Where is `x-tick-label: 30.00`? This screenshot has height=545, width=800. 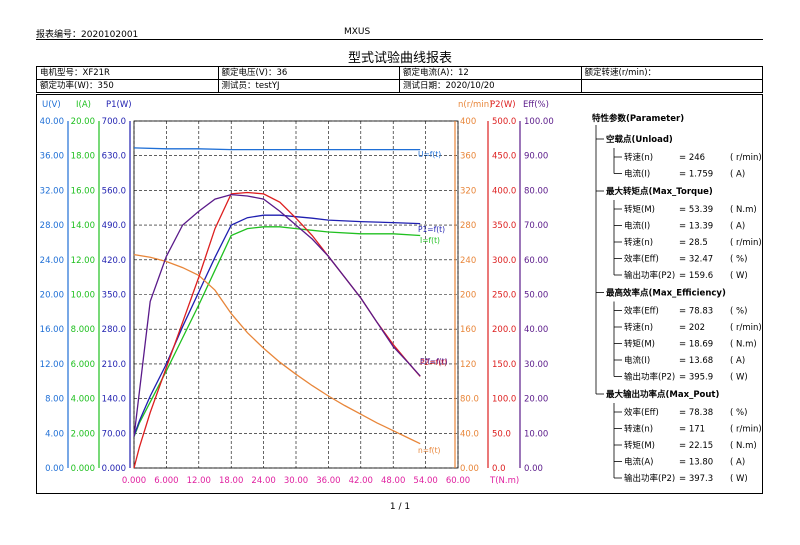
x-tick-label: 30.00 is located at coordinates (296, 481).